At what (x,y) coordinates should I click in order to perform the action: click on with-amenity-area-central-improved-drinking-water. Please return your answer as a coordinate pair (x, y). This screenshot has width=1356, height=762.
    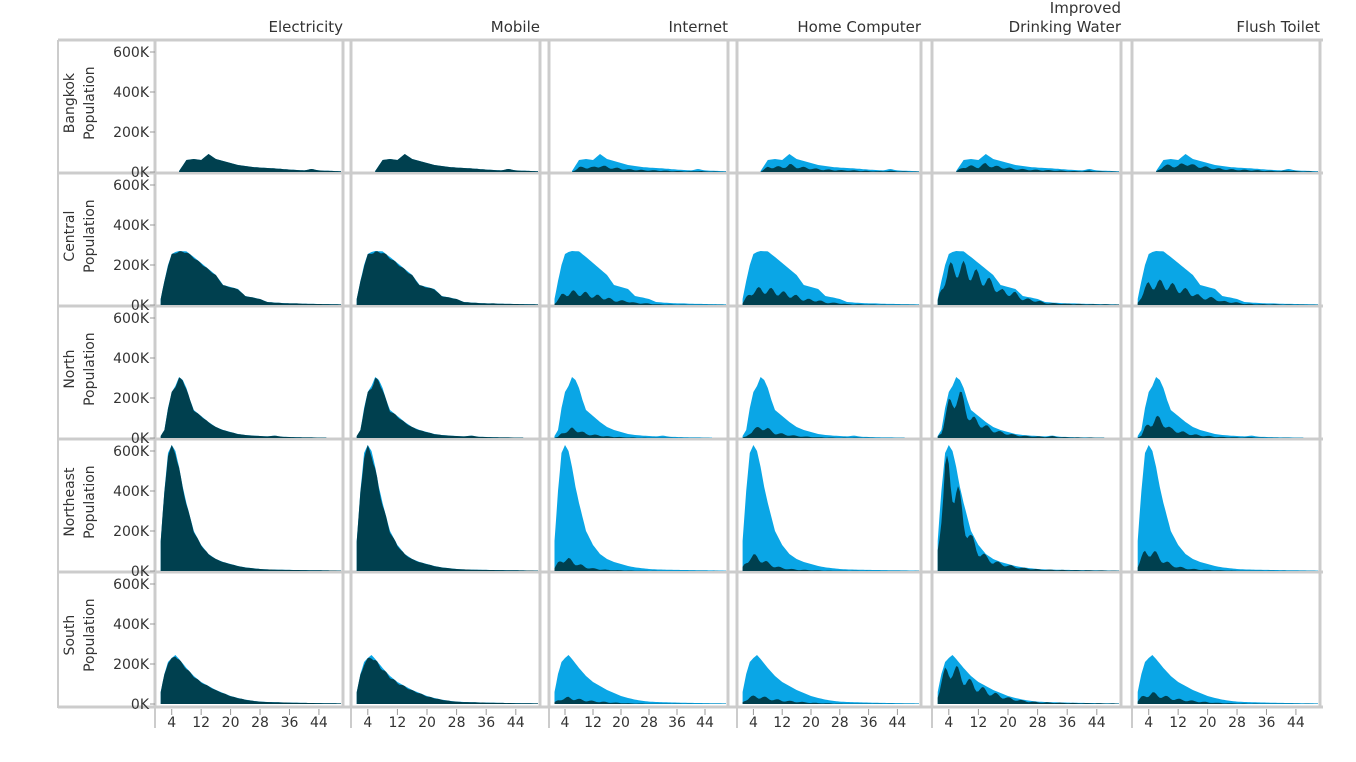
    Looking at the image, I should click on (1028, 282).